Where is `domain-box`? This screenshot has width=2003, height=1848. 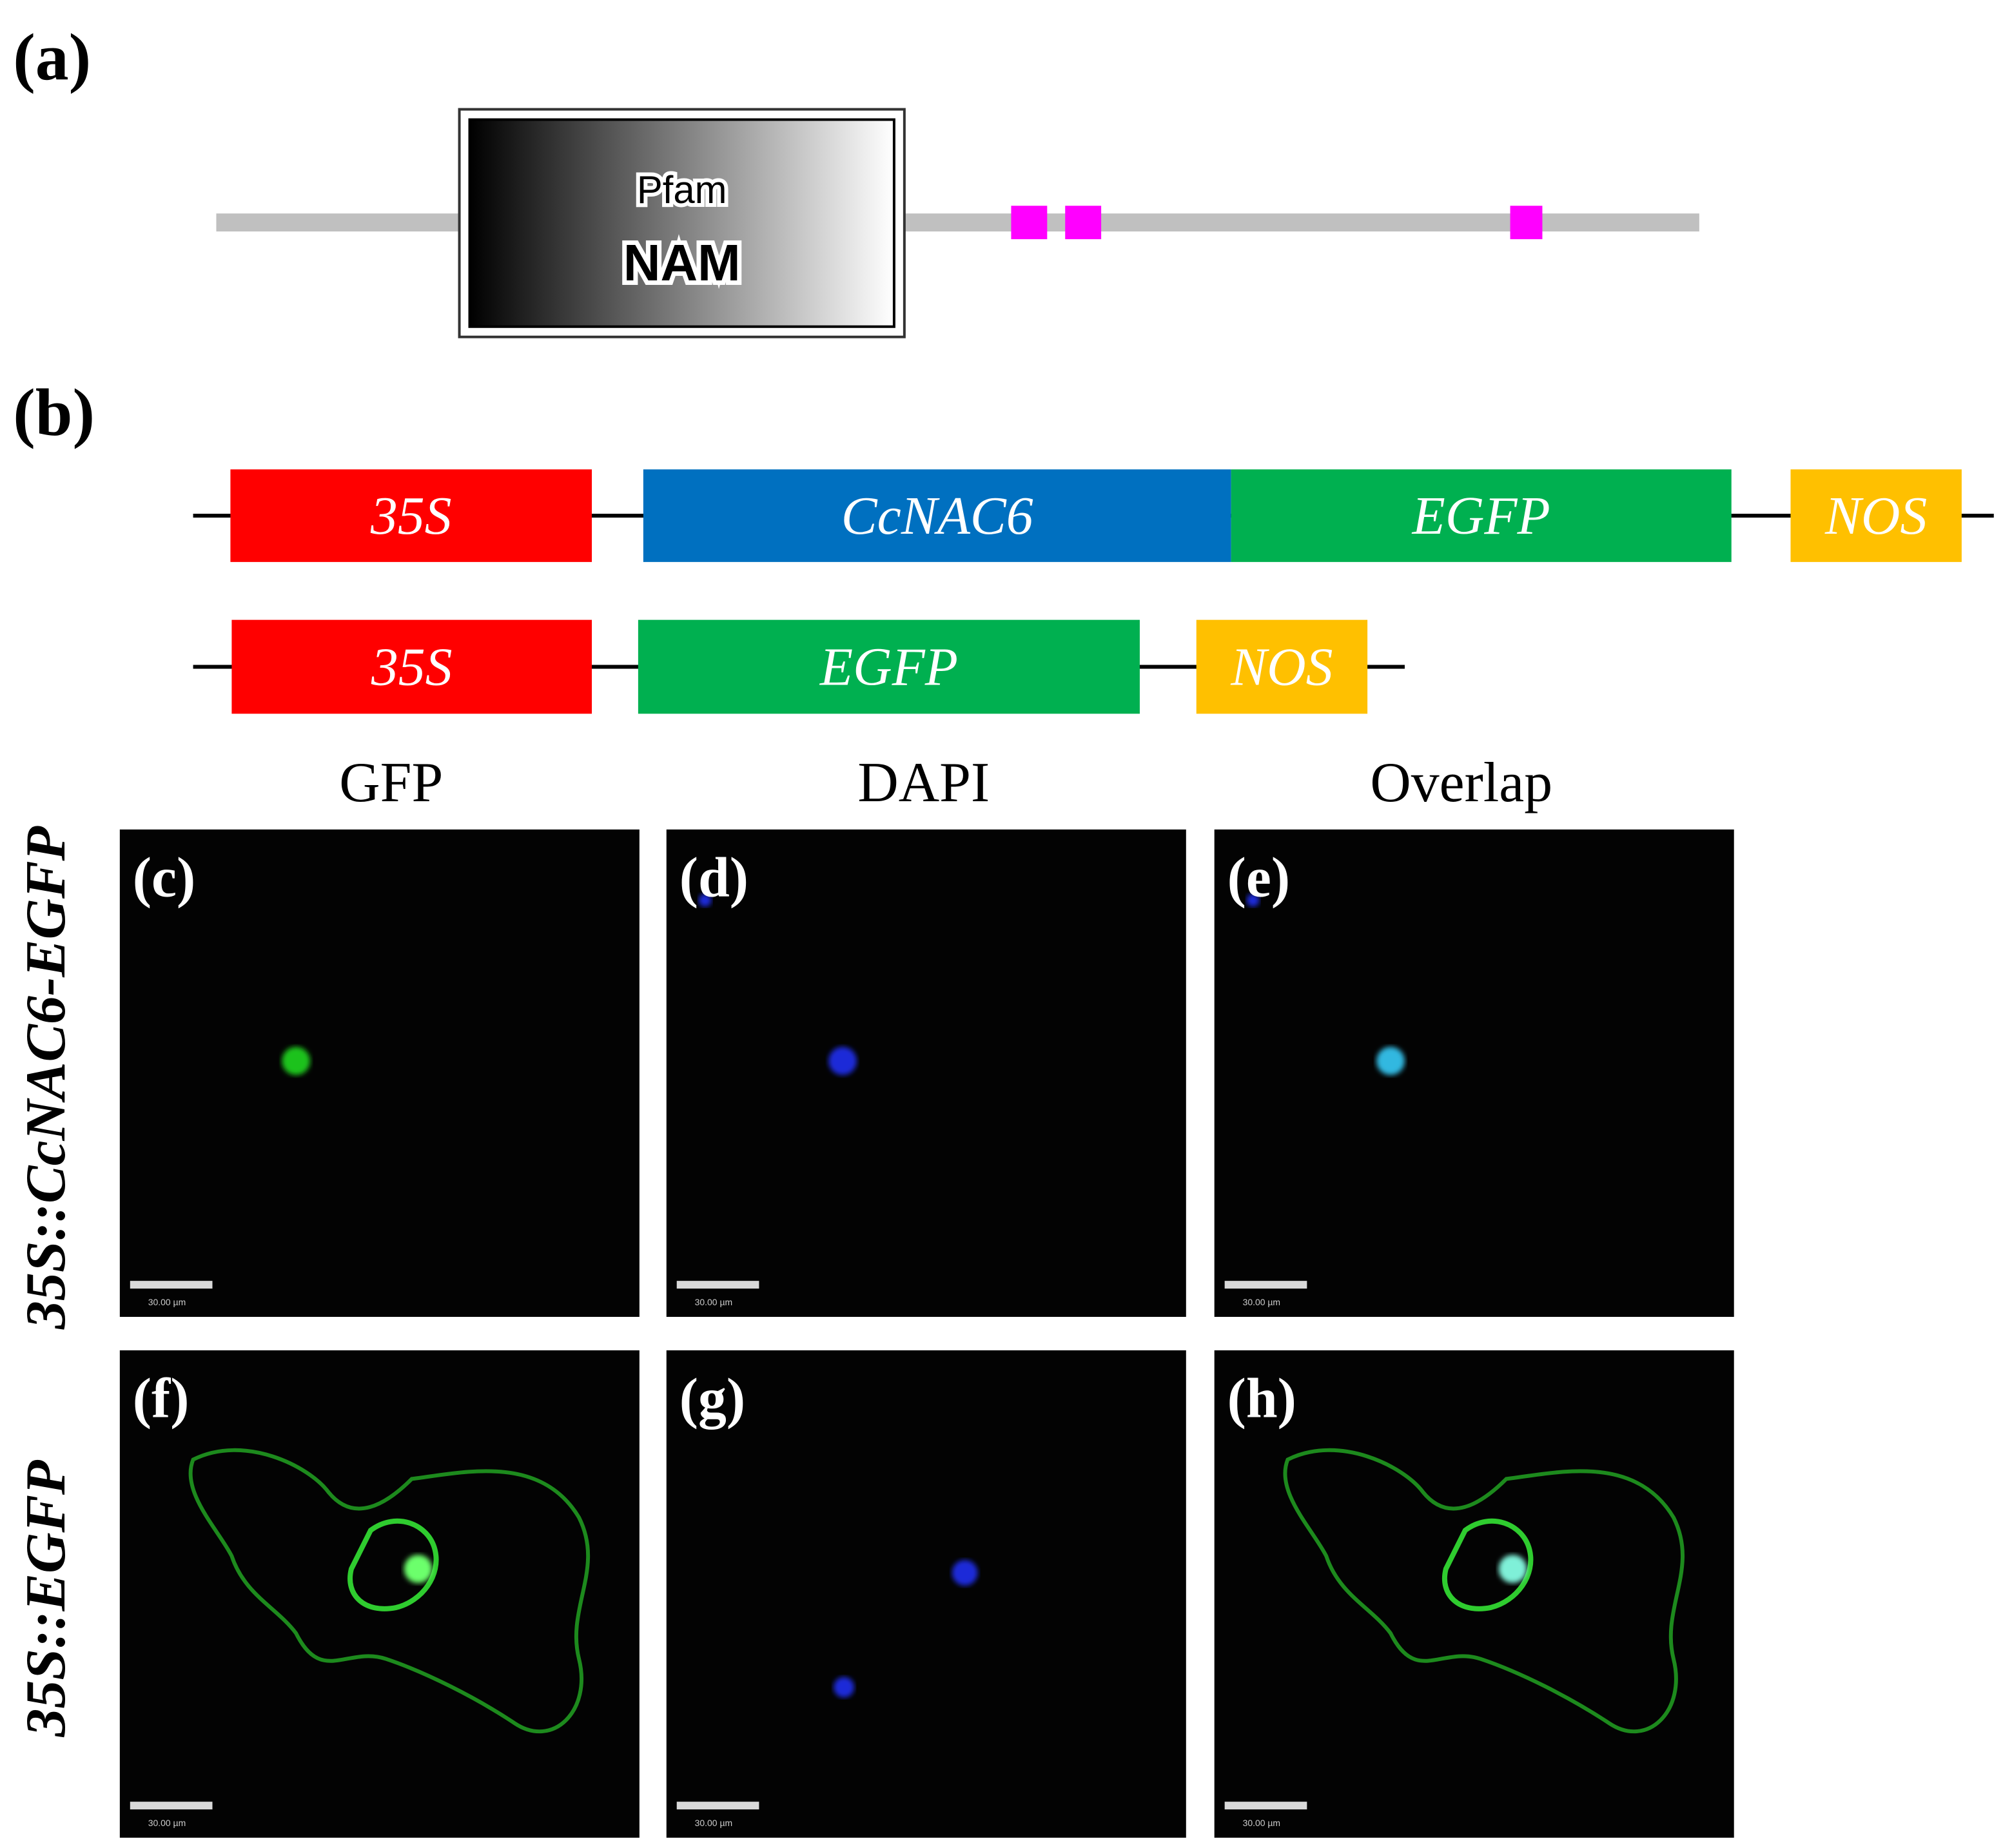 domain-box is located at coordinates (682, 223).